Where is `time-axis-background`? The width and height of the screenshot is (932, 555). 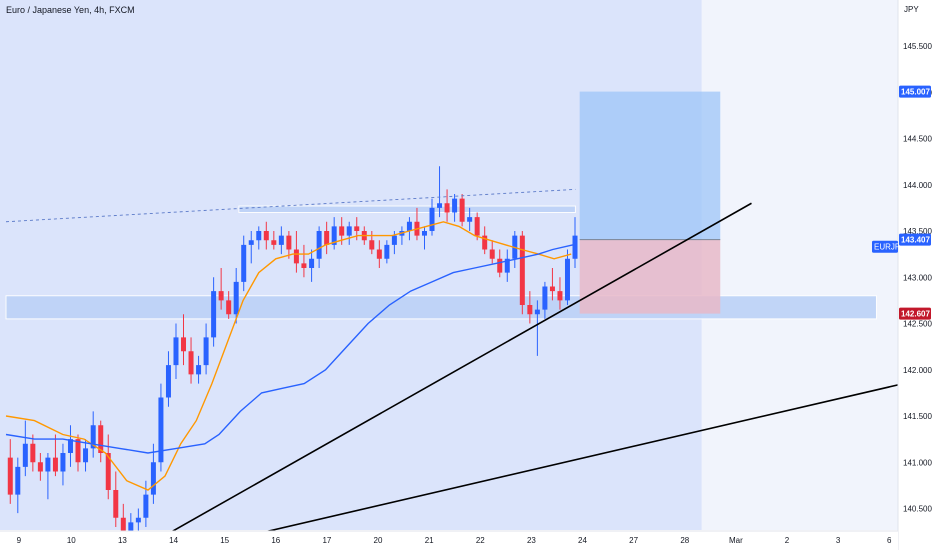
time-axis-background is located at coordinates (449, 540).